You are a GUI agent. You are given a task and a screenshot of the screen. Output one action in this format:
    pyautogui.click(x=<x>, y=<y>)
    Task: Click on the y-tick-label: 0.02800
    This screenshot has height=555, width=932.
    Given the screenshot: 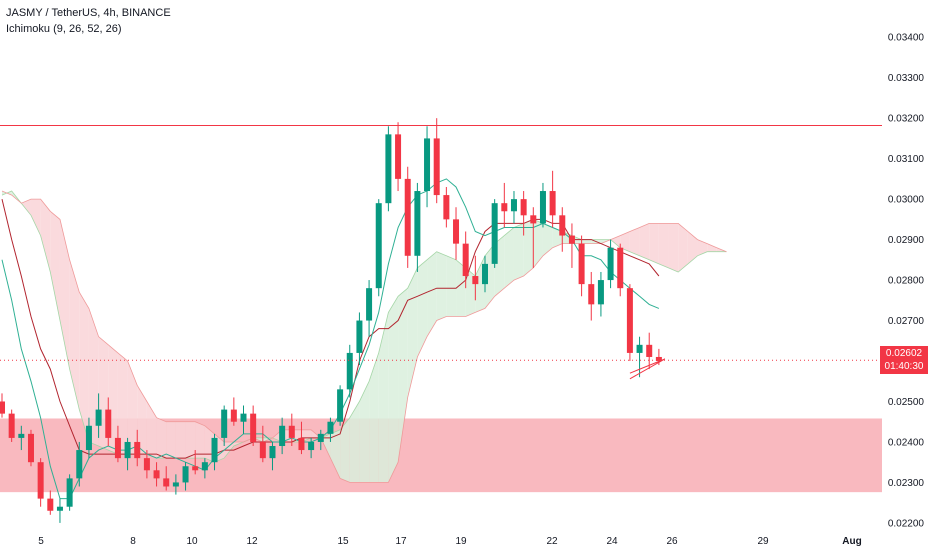 What is the action you would take?
    pyautogui.click(x=906, y=281)
    